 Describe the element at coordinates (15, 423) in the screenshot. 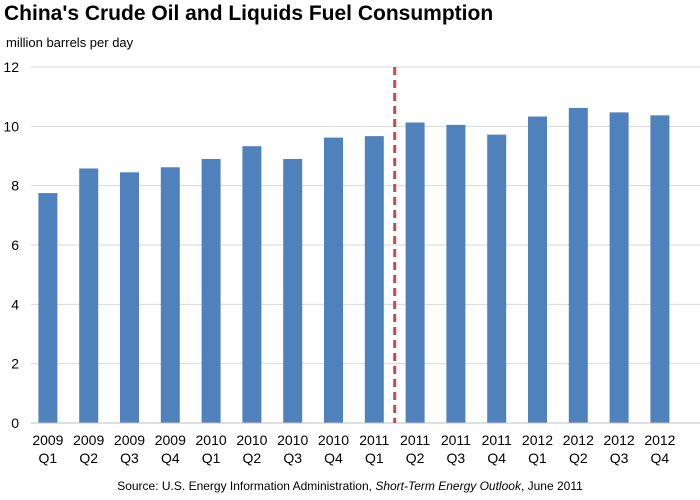

I see `y-tick-label: 0` at that location.